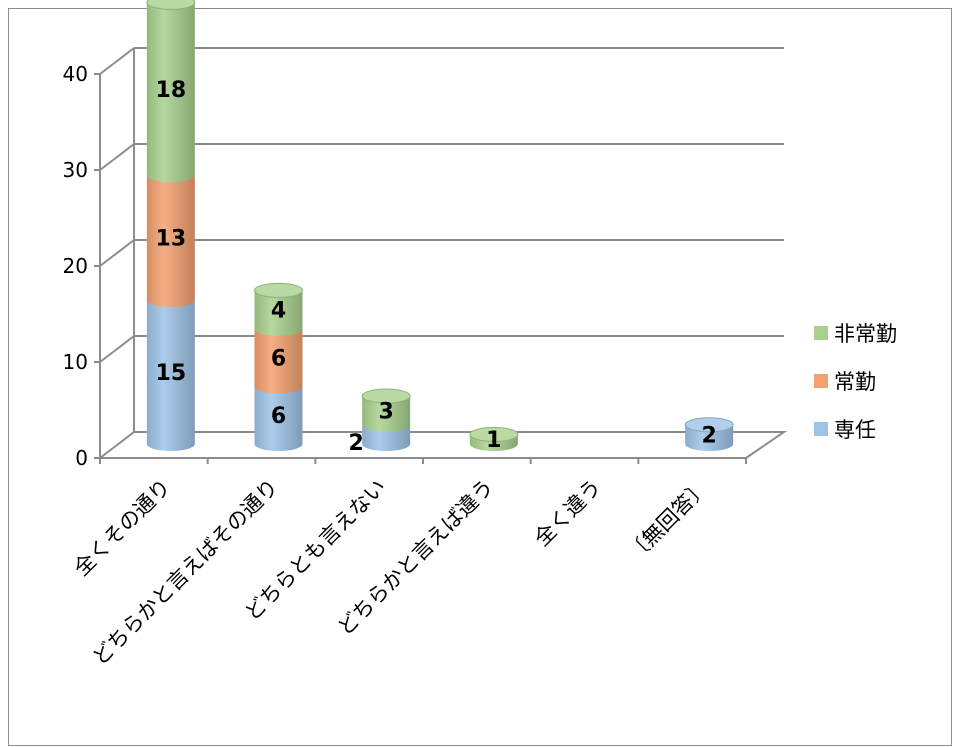 The width and height of the screenshot is (954, 747). I want to click on data-label: 15, so click(171, 373).